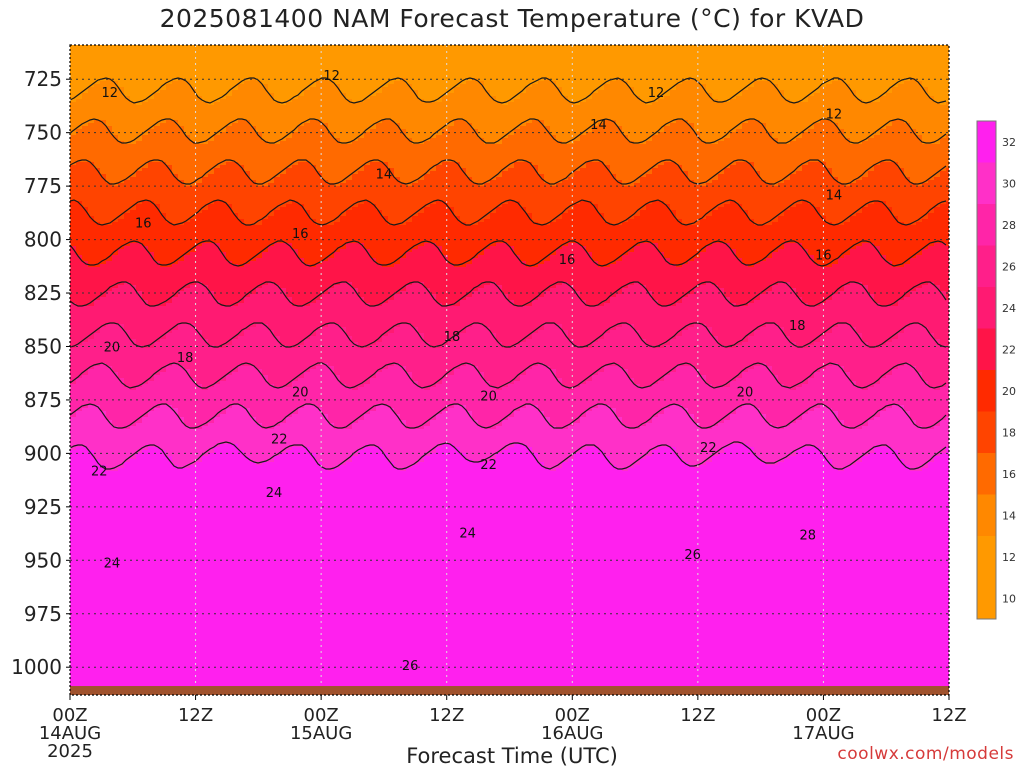  Describe the element at coordinates (112, 563) in the screenshot. I see `contour-label: 24` at that location.